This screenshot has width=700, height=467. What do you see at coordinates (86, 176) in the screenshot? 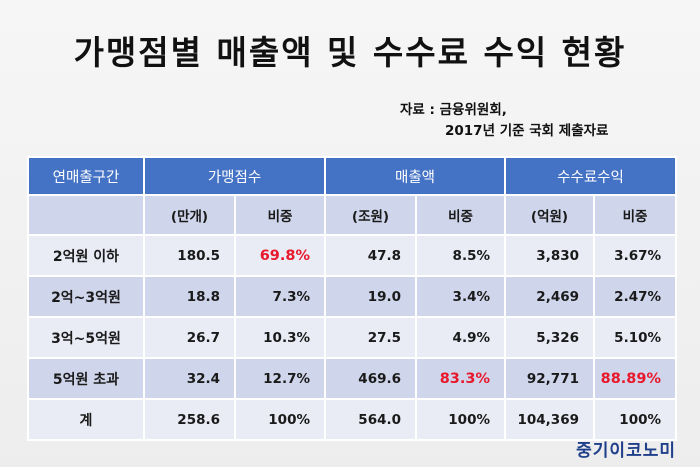
I see `header-revenue-range: 연매출구간` at bounding box center [86, 176].